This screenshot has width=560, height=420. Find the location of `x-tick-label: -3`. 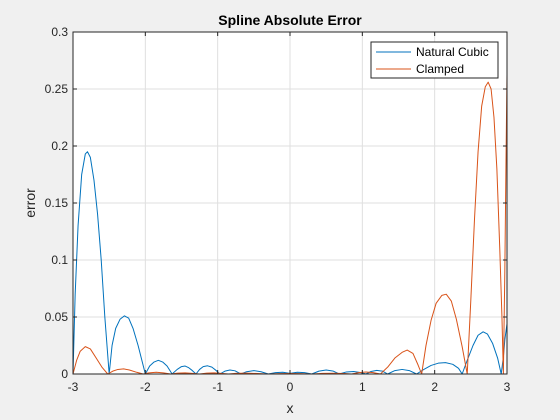

x-tick-label: -3 is located at coordinates (73, 387).